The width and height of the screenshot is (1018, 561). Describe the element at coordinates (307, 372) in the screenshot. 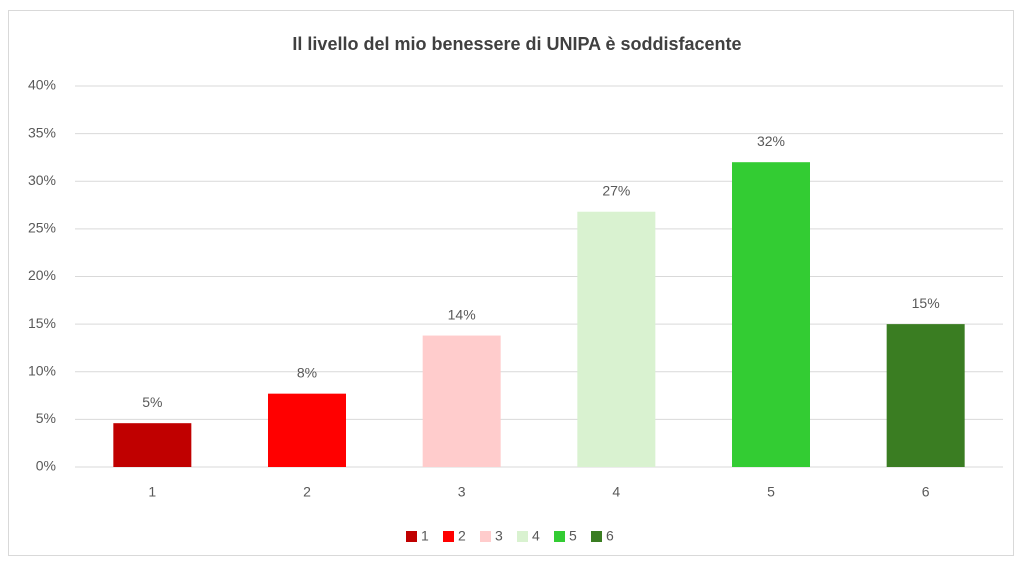

I see `data-label: 8%` at that location.